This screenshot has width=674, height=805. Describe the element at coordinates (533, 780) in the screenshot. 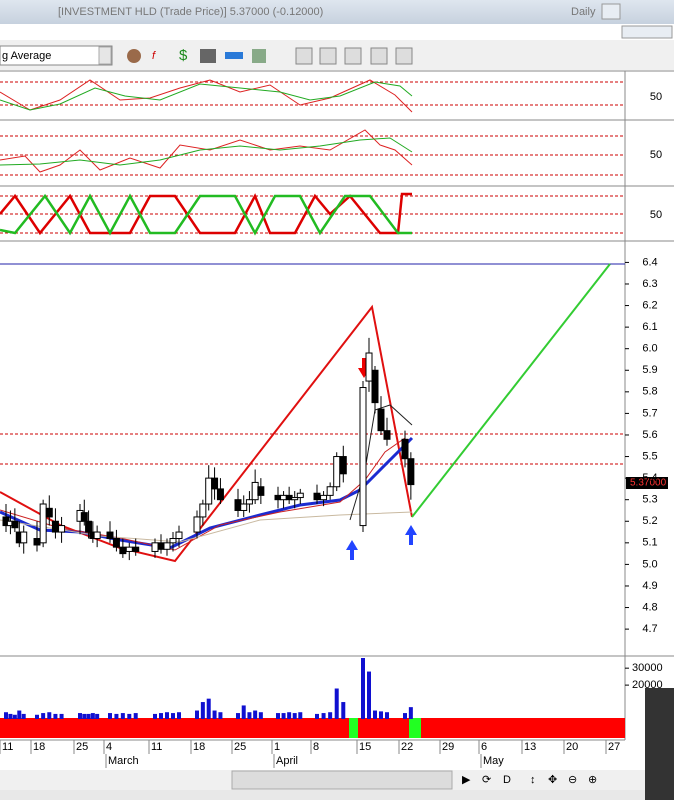

I see `nav-button: ↕` at that location.